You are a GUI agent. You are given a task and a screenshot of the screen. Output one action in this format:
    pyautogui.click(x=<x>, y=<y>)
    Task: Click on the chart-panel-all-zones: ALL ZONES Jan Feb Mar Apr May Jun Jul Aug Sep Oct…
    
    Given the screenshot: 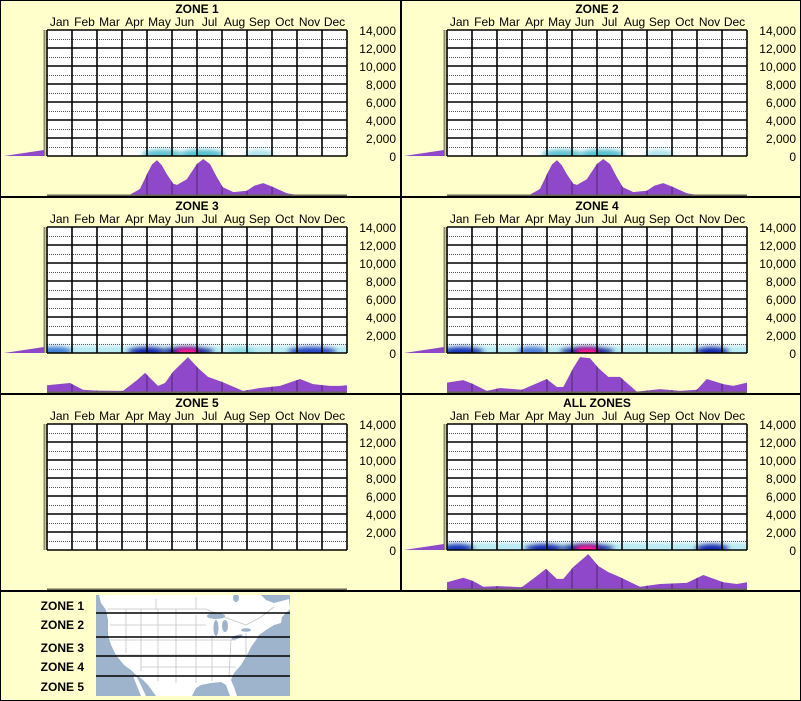 What is the action you would take?
    pyautogui.click(x=600, y=492)
    